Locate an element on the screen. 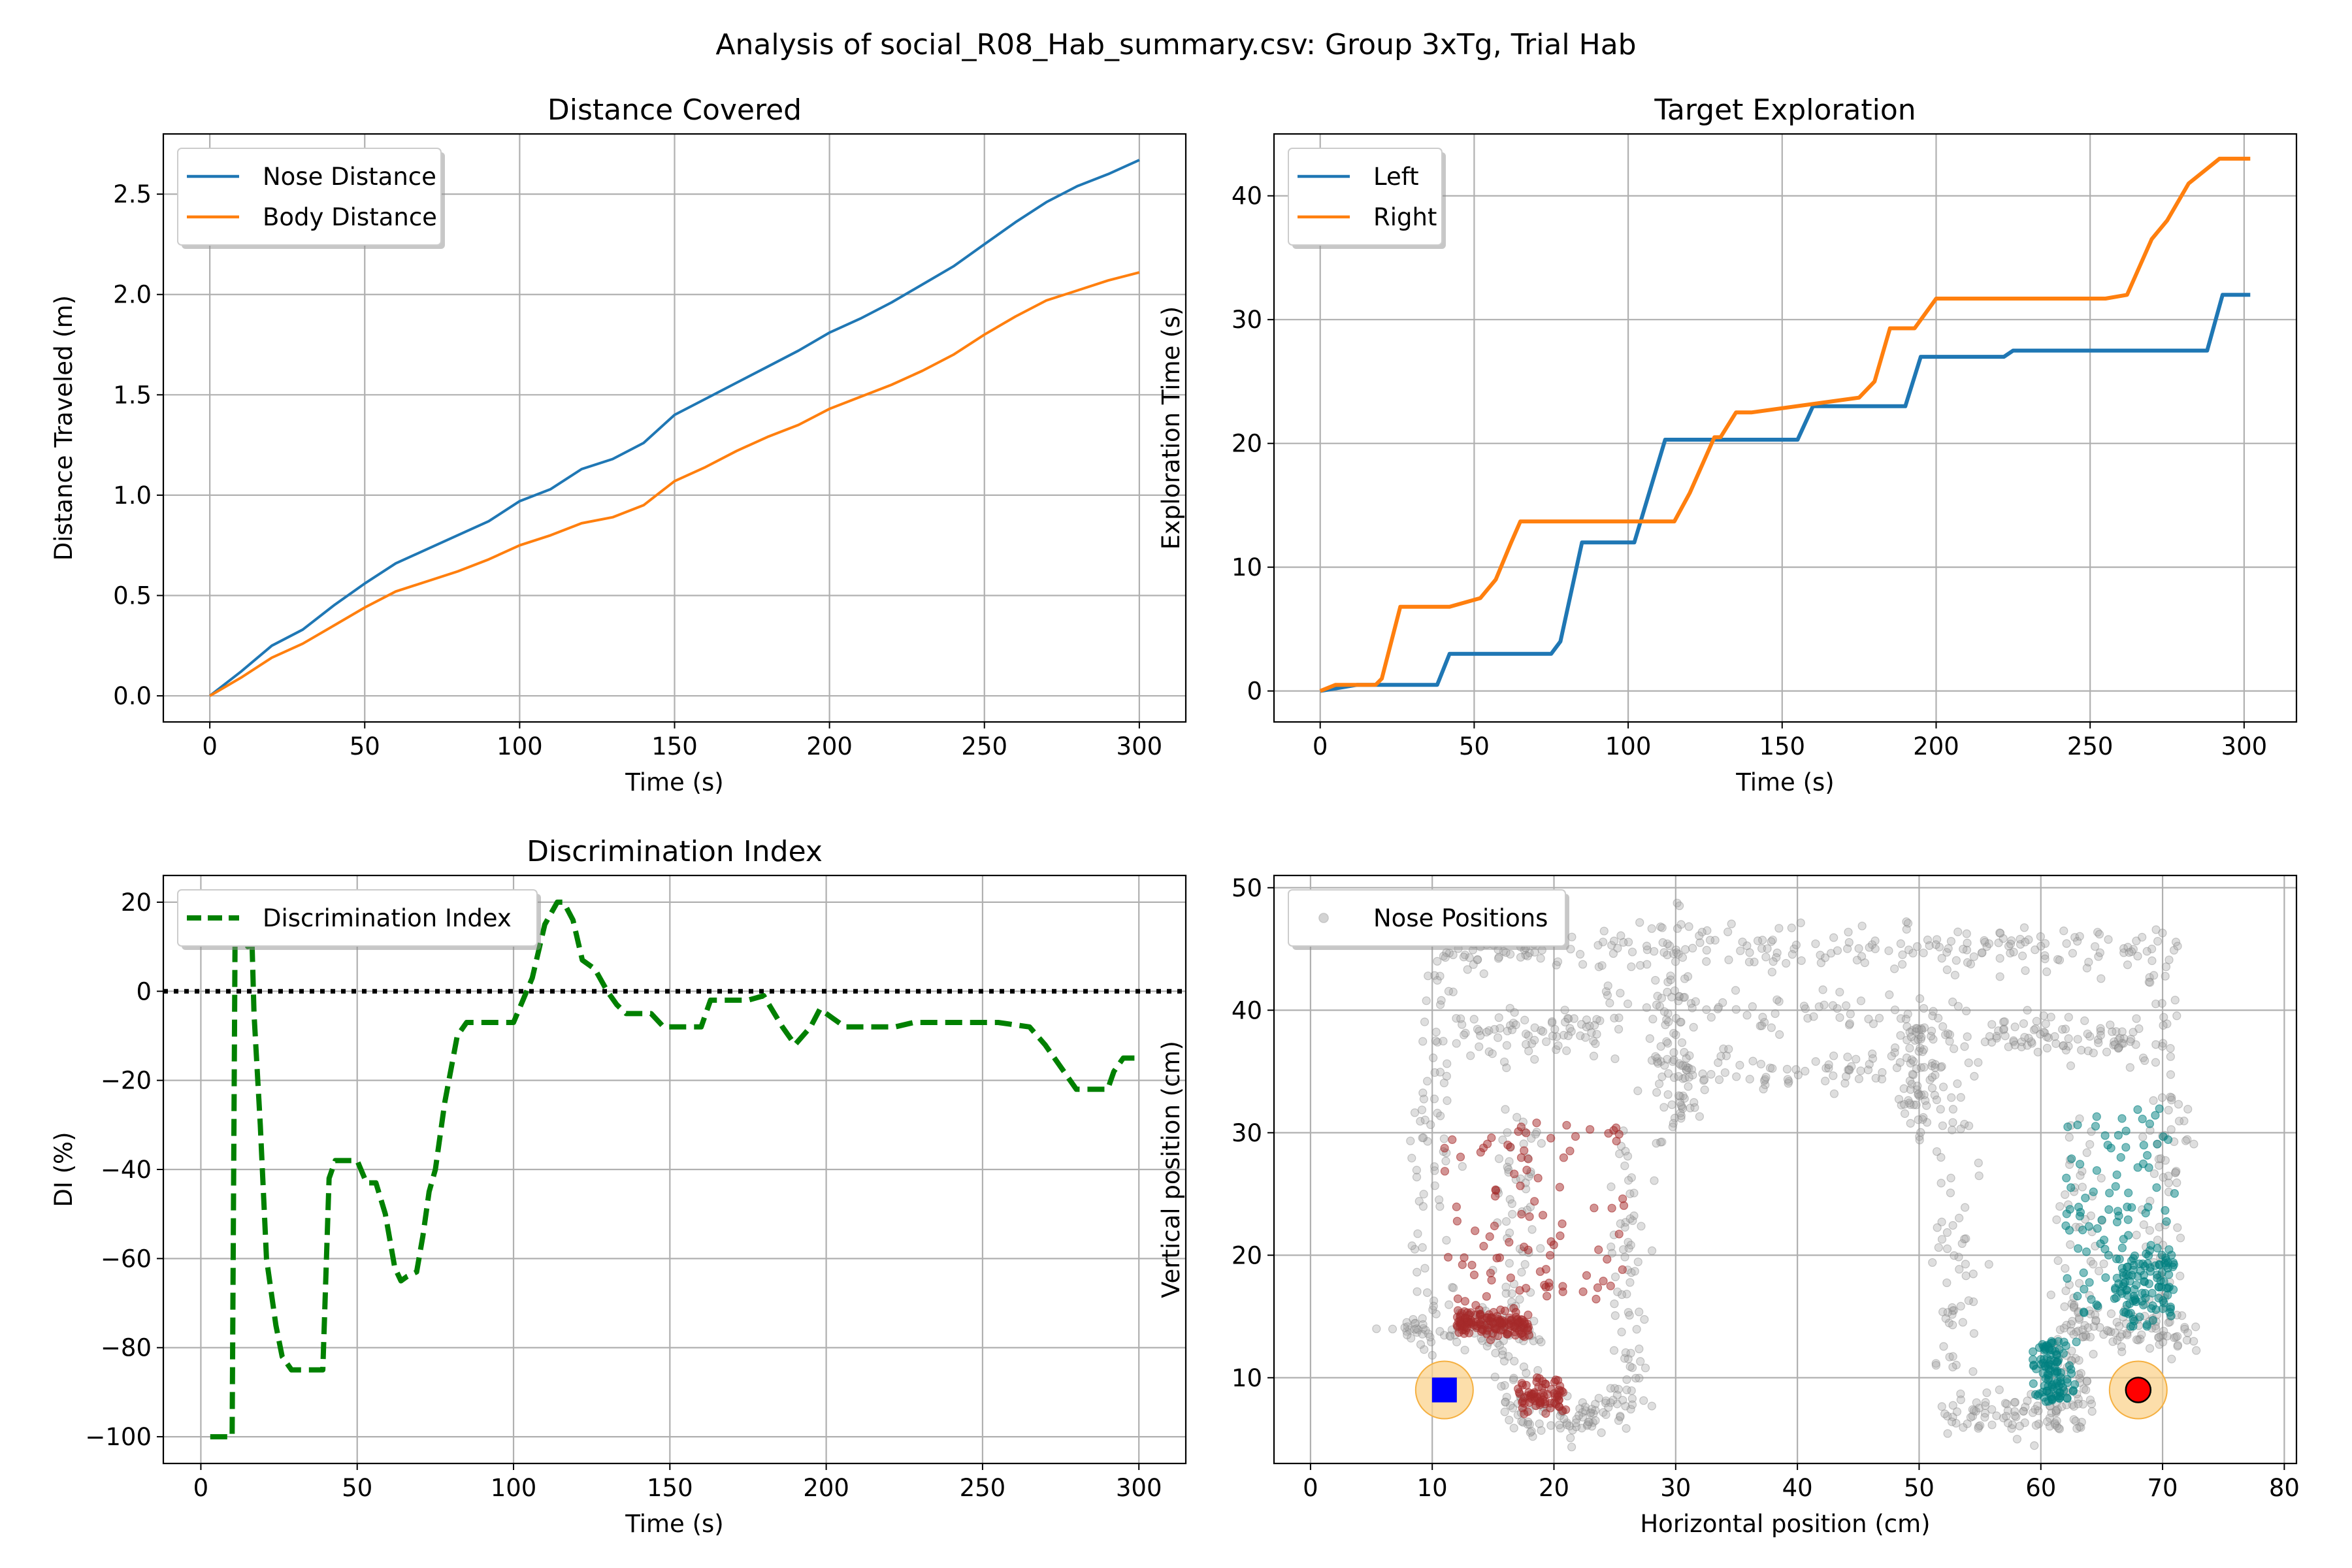  plot-area is located at coordinates (1785, 424).